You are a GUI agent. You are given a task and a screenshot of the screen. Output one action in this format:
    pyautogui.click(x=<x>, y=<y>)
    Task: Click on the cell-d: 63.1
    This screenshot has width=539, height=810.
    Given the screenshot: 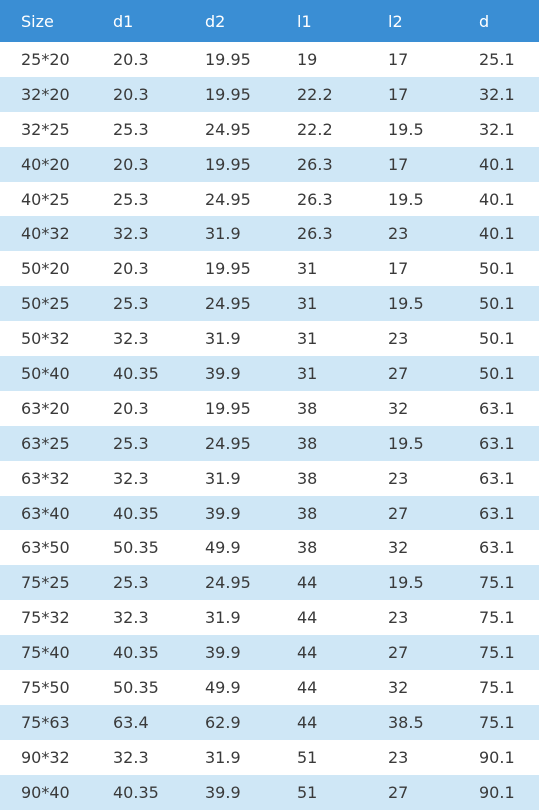 What is the action you would take?
    pyautogui.click(x=498, y=478)
    